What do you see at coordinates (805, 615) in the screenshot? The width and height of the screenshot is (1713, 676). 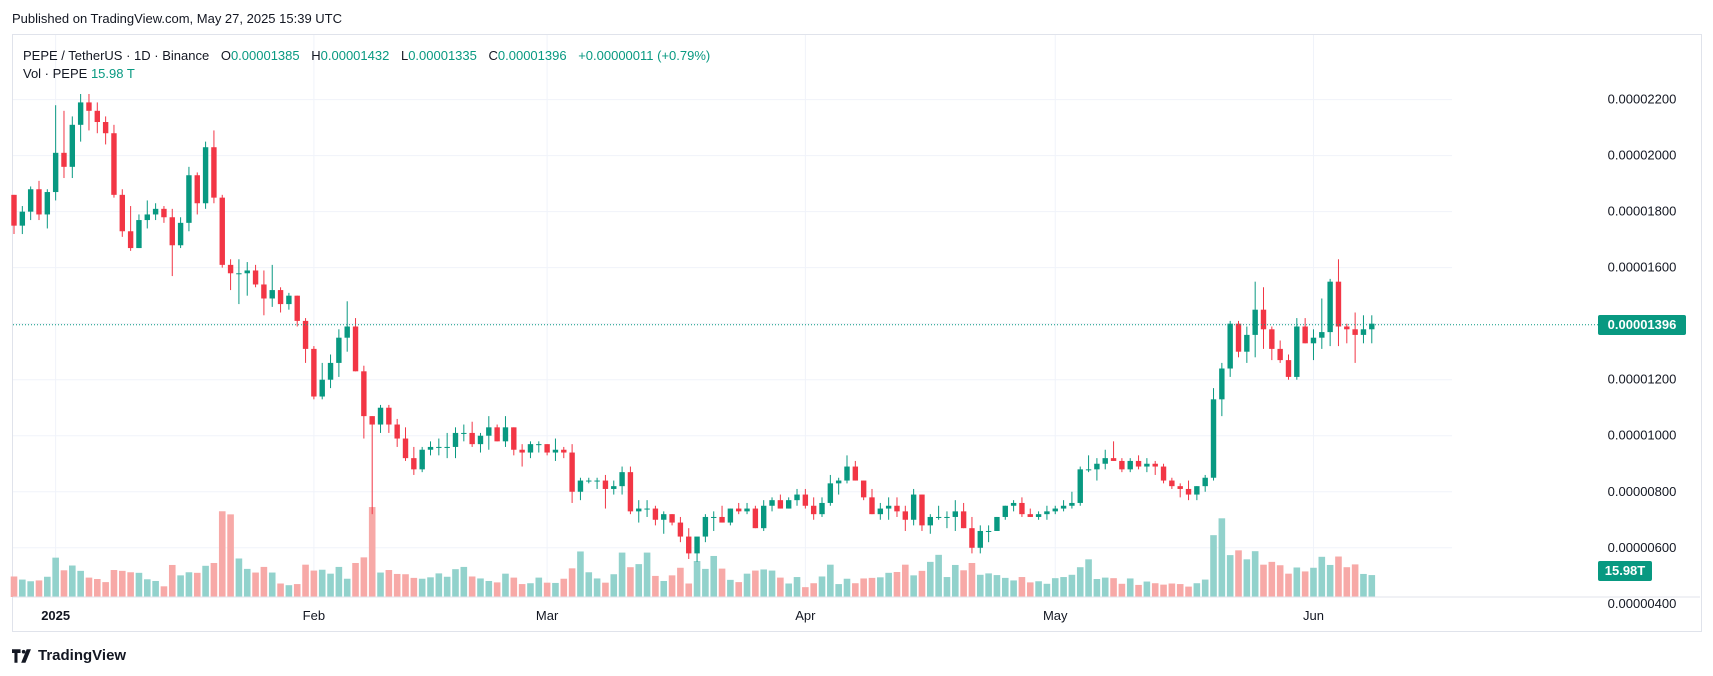 I see `time-axis-label: Apr` at bounding box center [805, 615].